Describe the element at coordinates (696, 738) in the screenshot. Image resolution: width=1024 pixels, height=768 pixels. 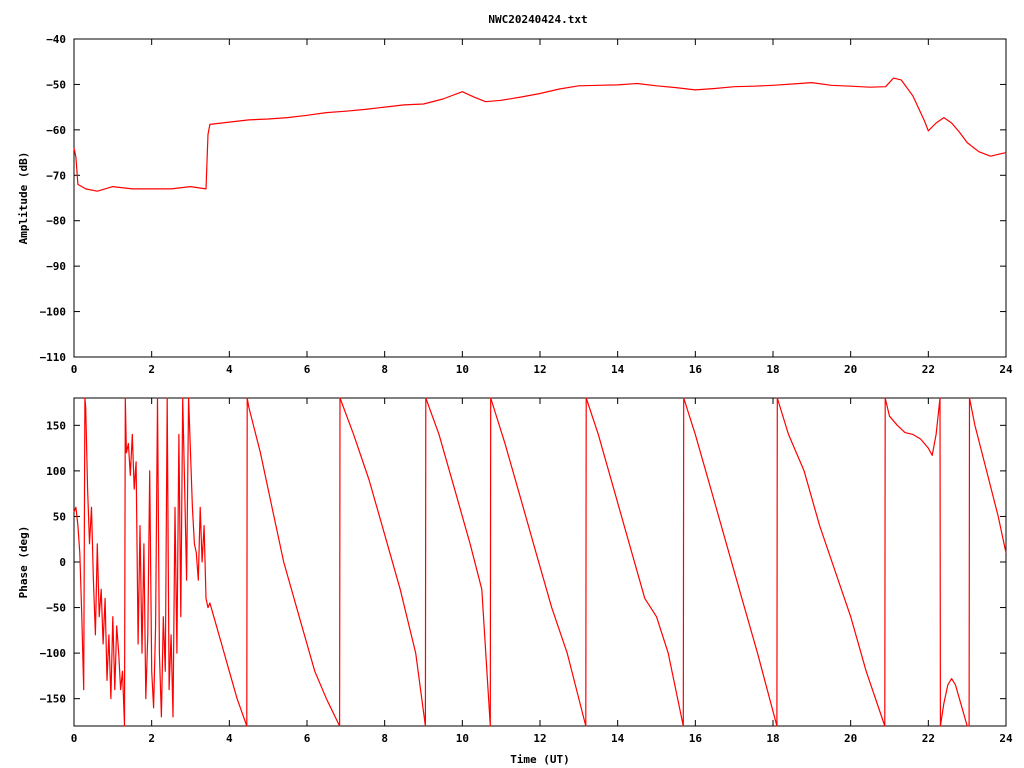
I see `phase-x-tick-label: 16` at that location.